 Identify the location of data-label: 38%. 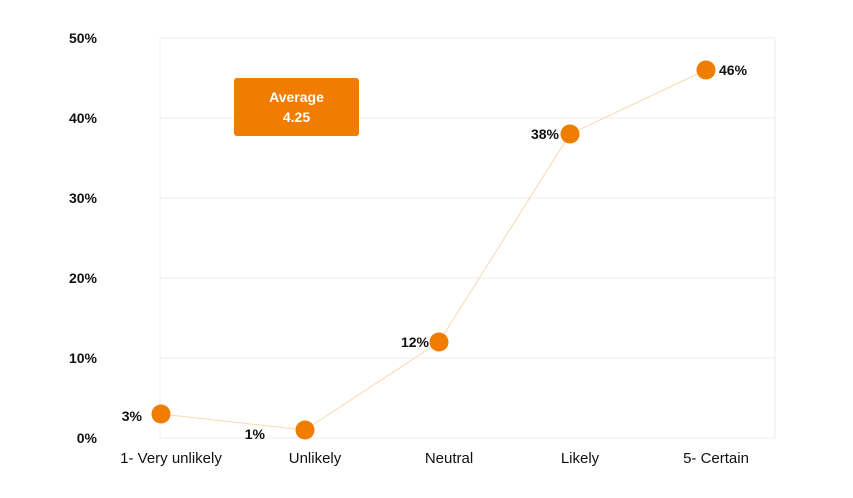
(545, 134).